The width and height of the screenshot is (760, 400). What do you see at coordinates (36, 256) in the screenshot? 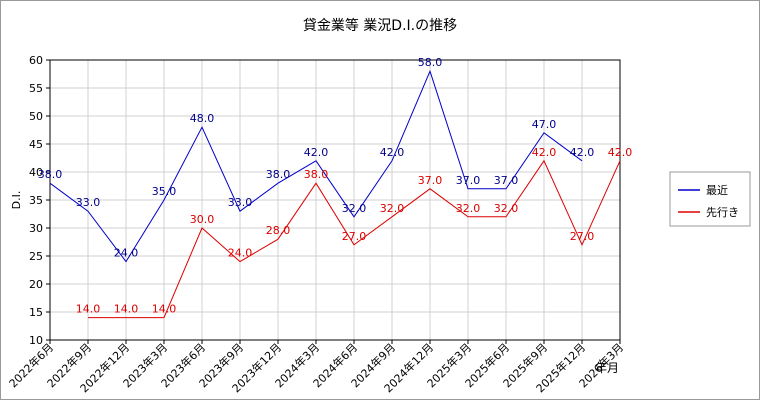
I see `y-tick-label: 25` at bounding box center [36, 256].